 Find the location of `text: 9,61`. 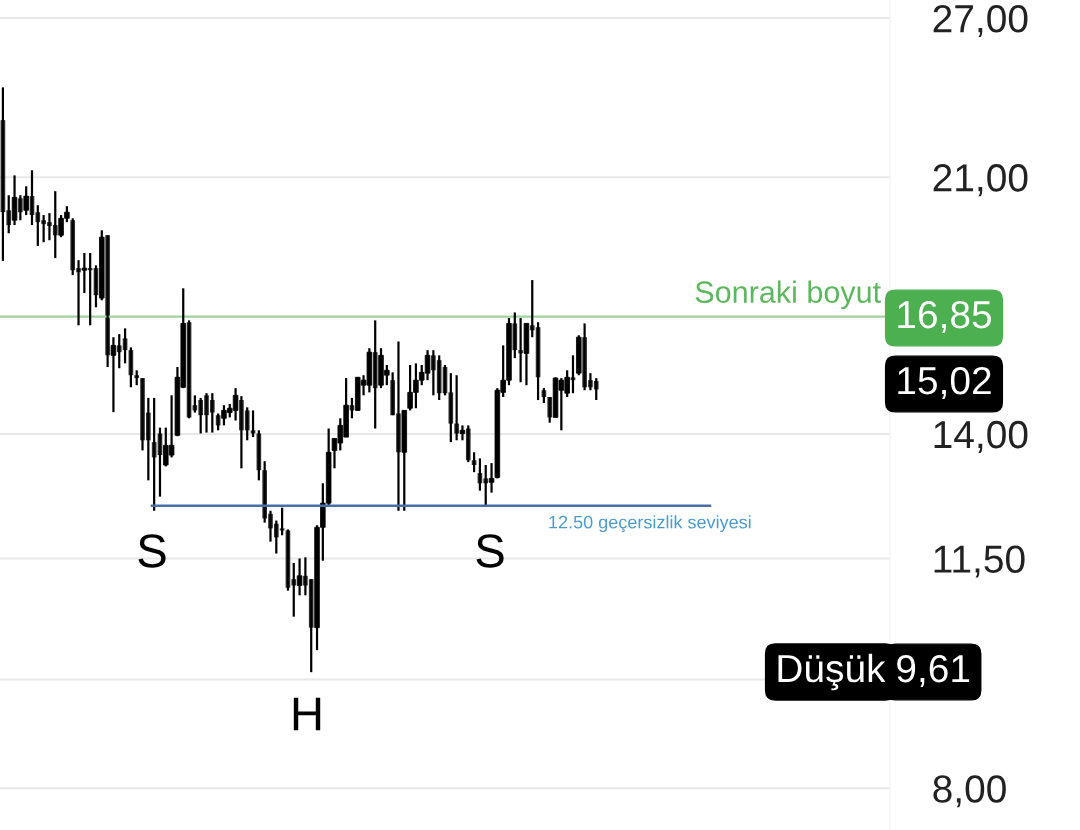

text: 9,61 is located at coordinates (933, 671).